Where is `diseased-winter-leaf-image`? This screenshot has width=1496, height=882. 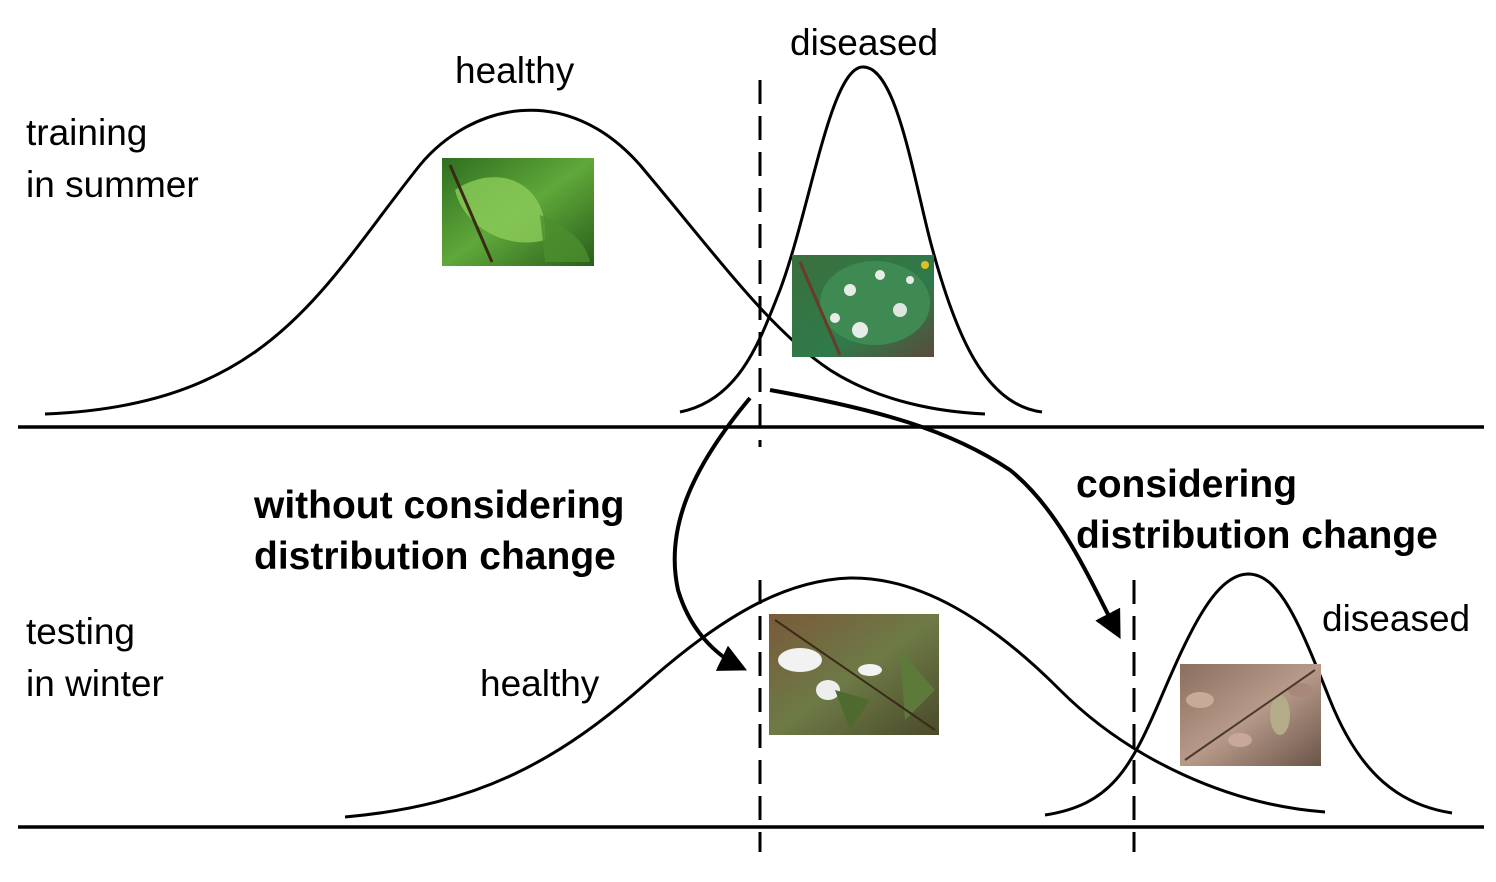
diseased-winter-leaf-image is located at coordinates (1250, 715).